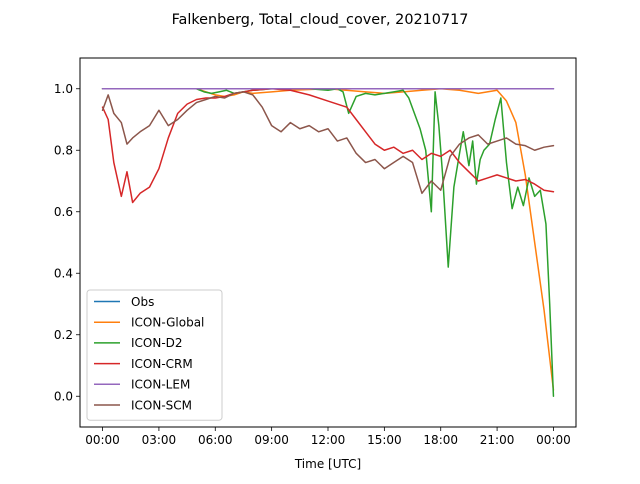  Describe the element at coordinates (63, 89) in the screenshot. I see `y-tick-label: 1.0` at that location.